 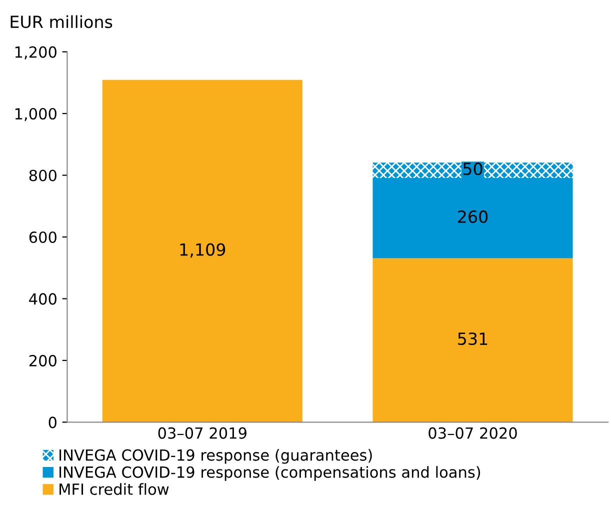 I want to click on x-tick-label: 03–07 2019, so click(x=202, y=433).